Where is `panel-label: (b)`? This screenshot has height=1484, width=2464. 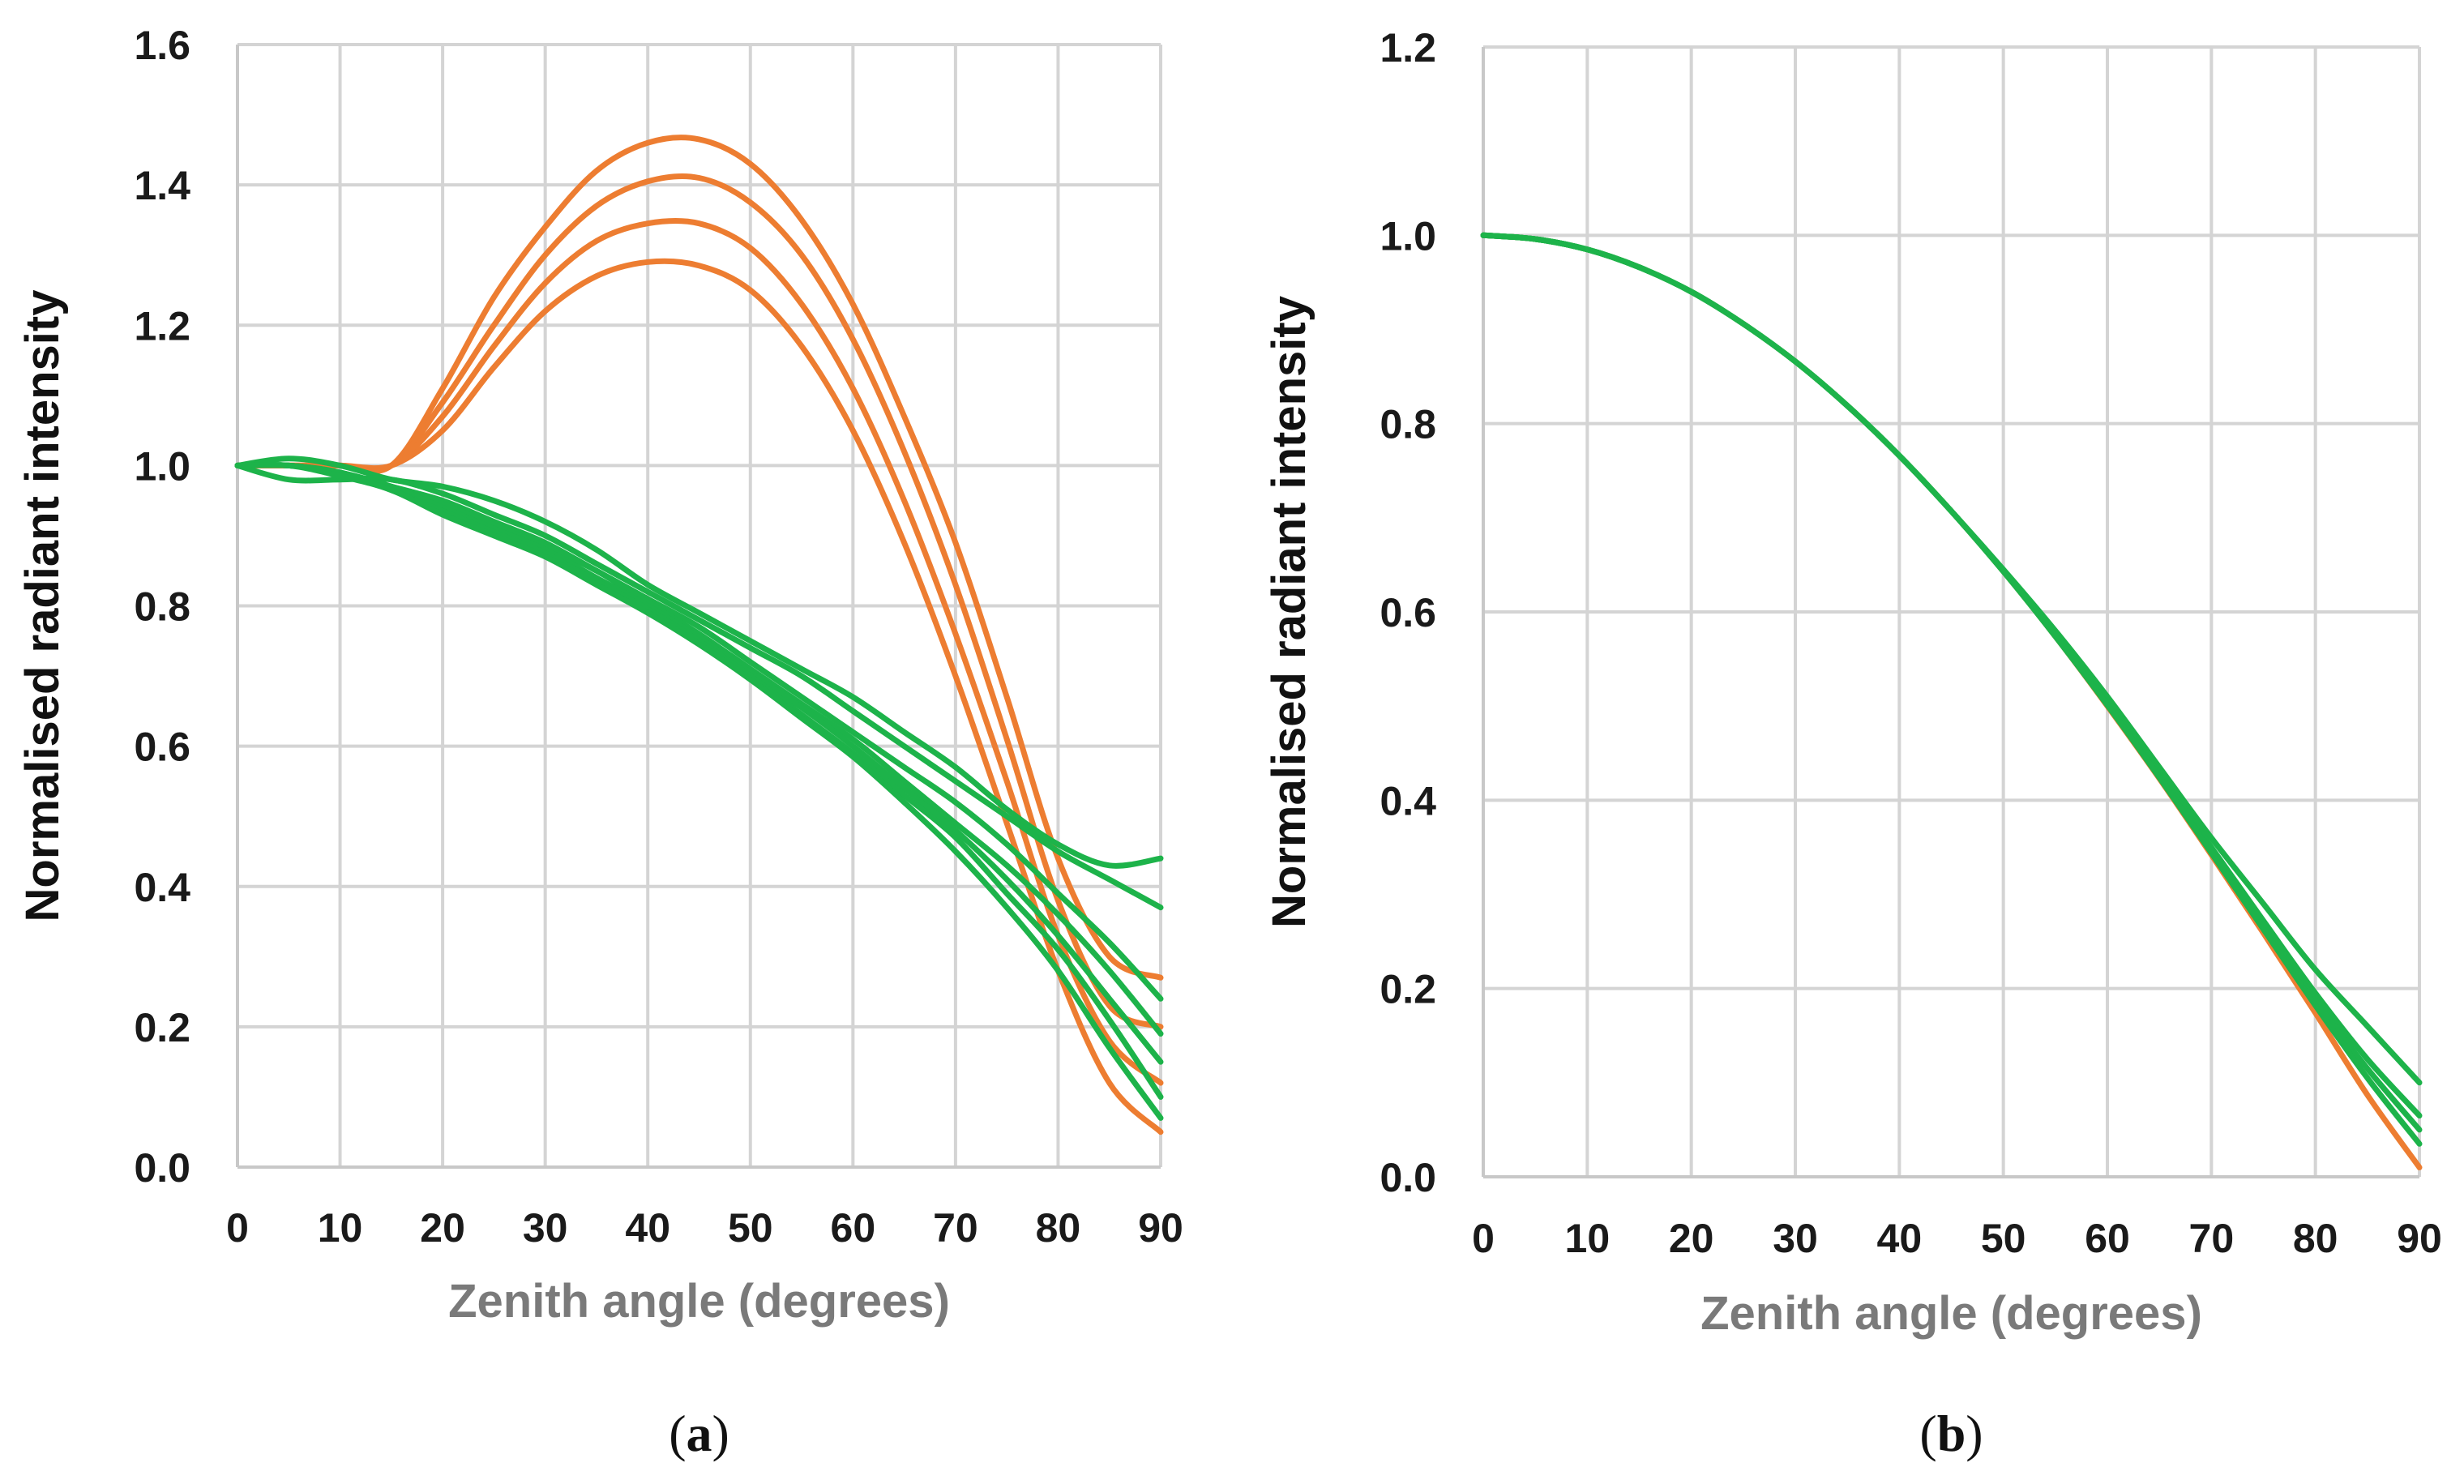 panel-label: (b) is located at coordinates (1951, 1433).